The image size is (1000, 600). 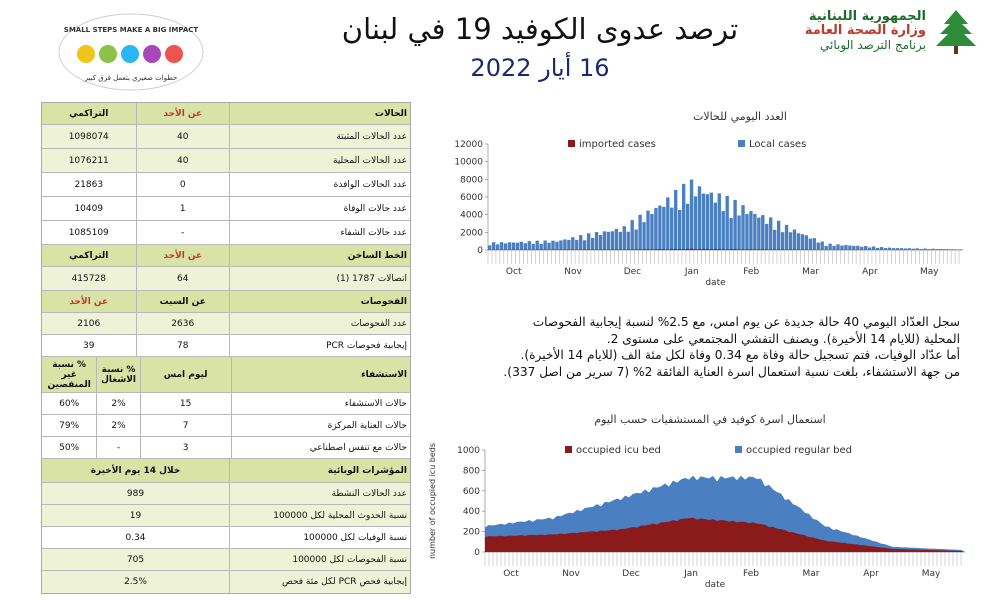 I want to click on table-row: 415728 64 اتصالات 1787 (1), so click(x=226, y=279).